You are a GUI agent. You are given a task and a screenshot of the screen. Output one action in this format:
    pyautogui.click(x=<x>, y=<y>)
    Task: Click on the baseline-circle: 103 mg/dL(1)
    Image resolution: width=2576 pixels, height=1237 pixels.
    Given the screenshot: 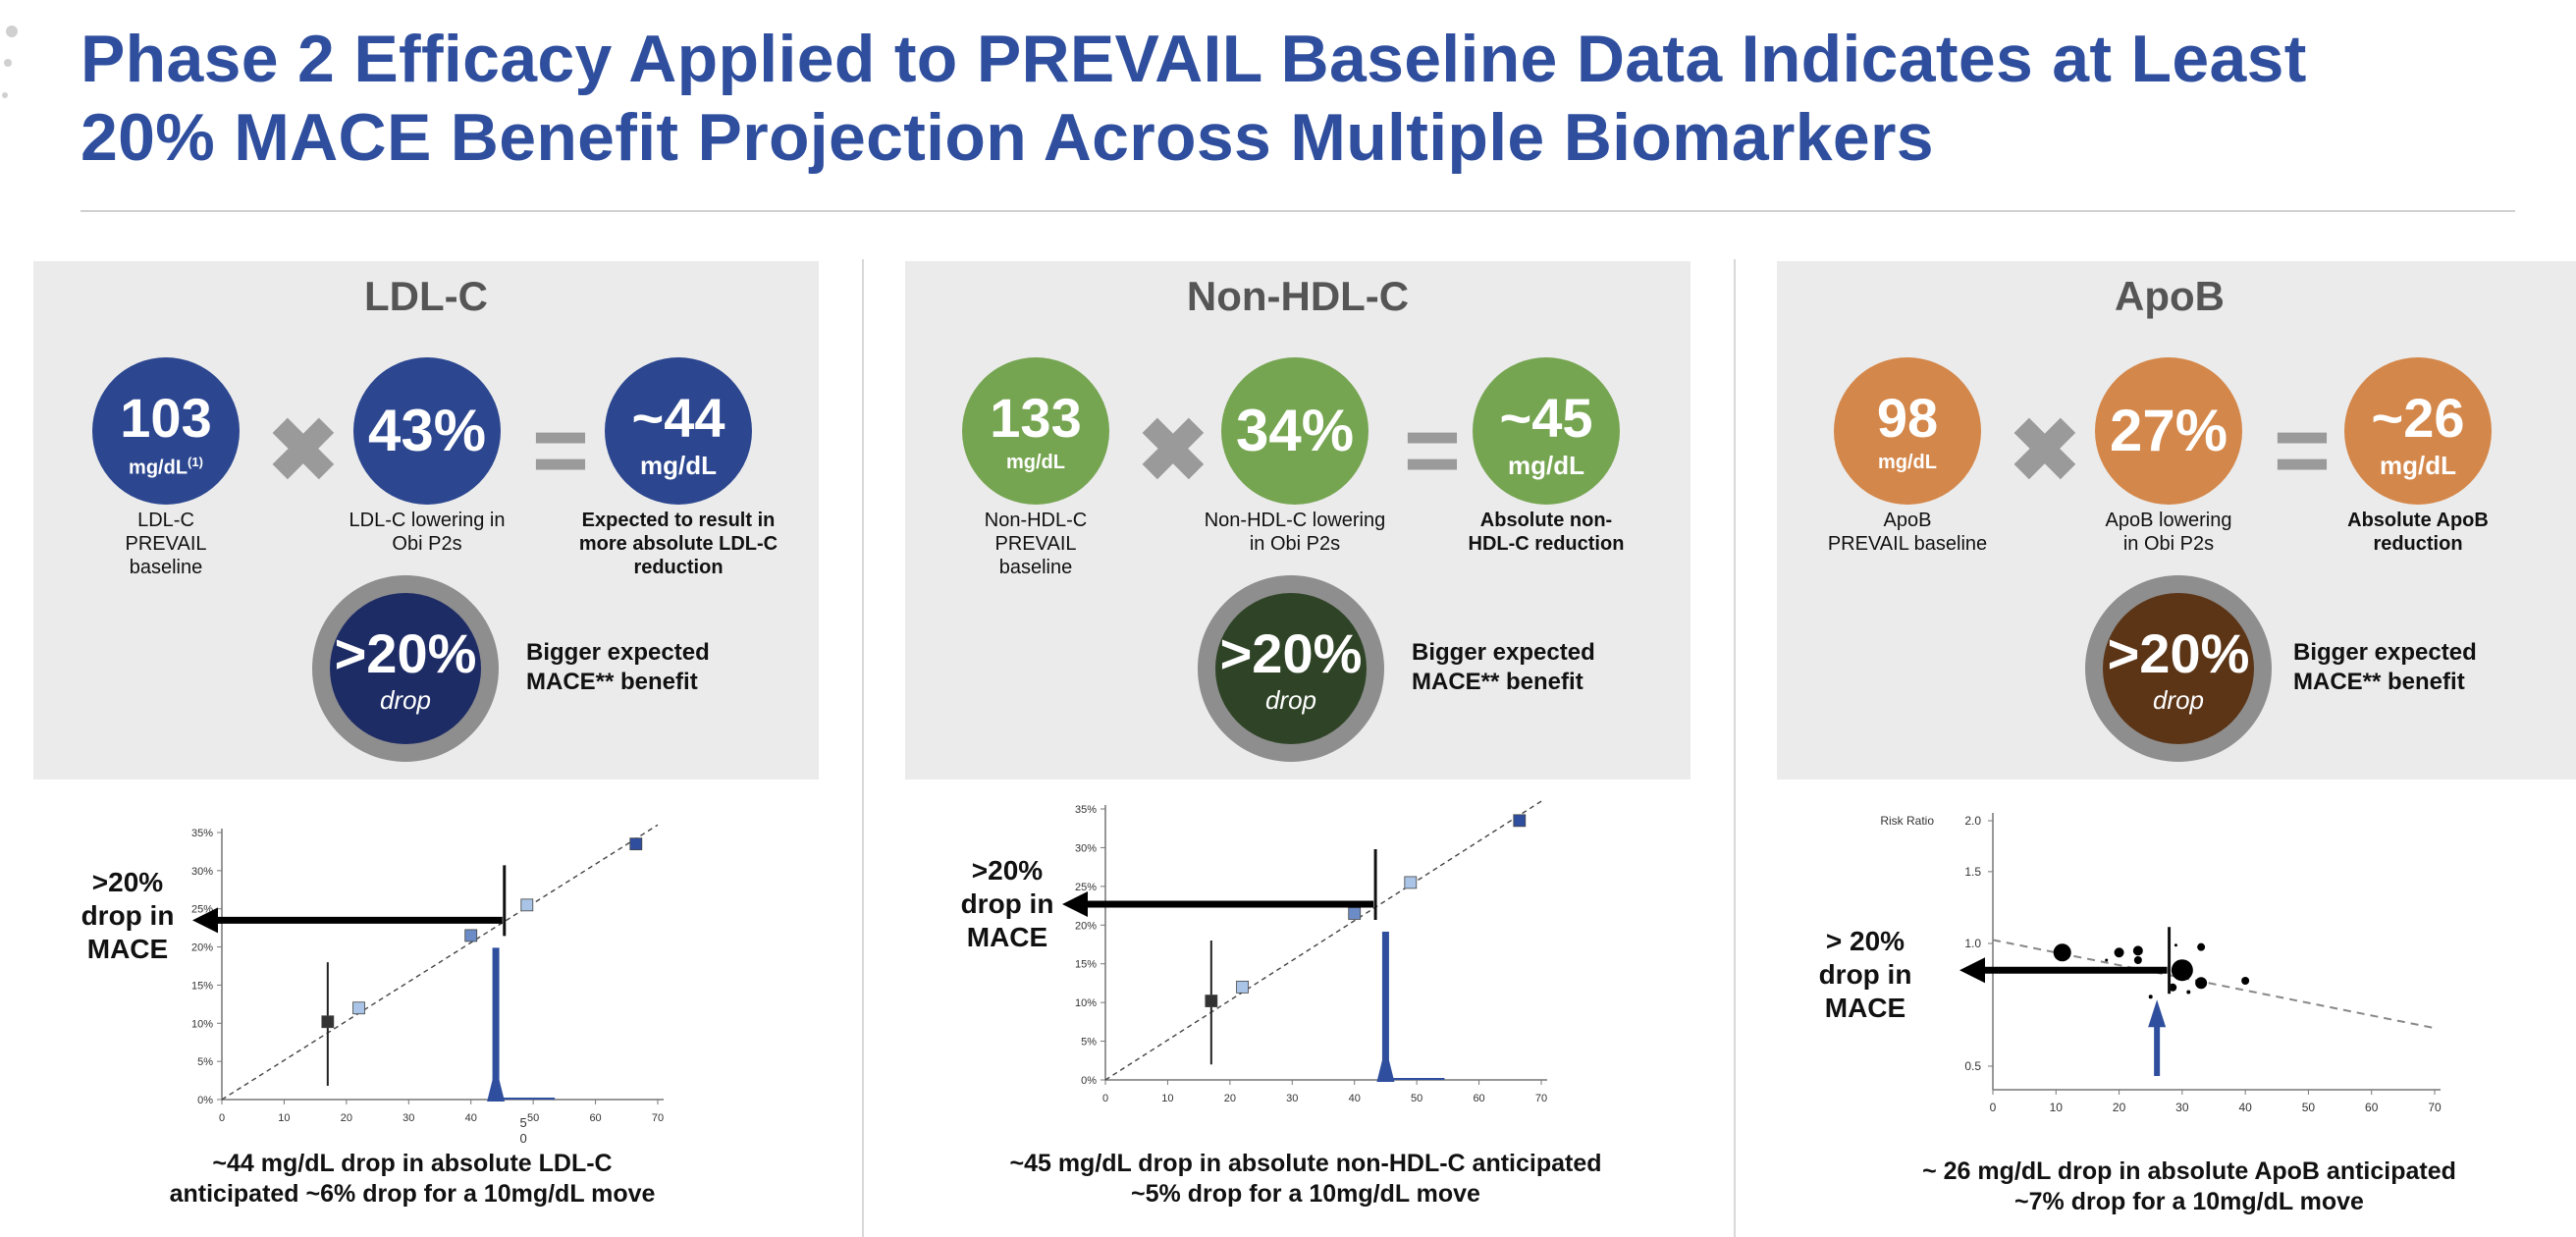 What is the action you would take?
    pyautogui.click(x=166, y=431)
    